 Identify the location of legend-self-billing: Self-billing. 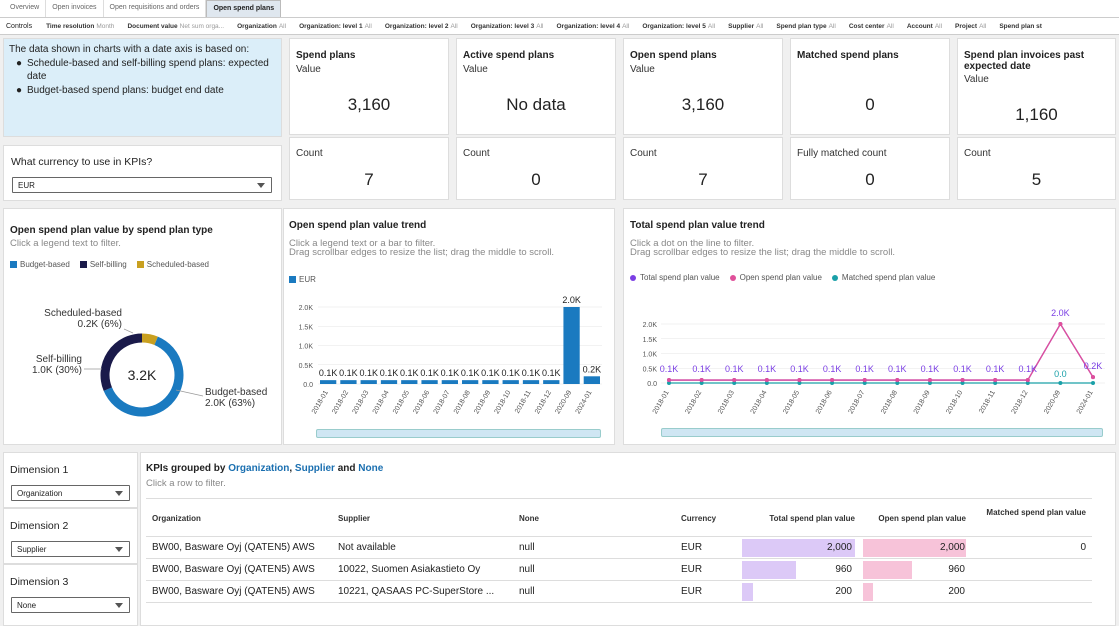
(108, 264).